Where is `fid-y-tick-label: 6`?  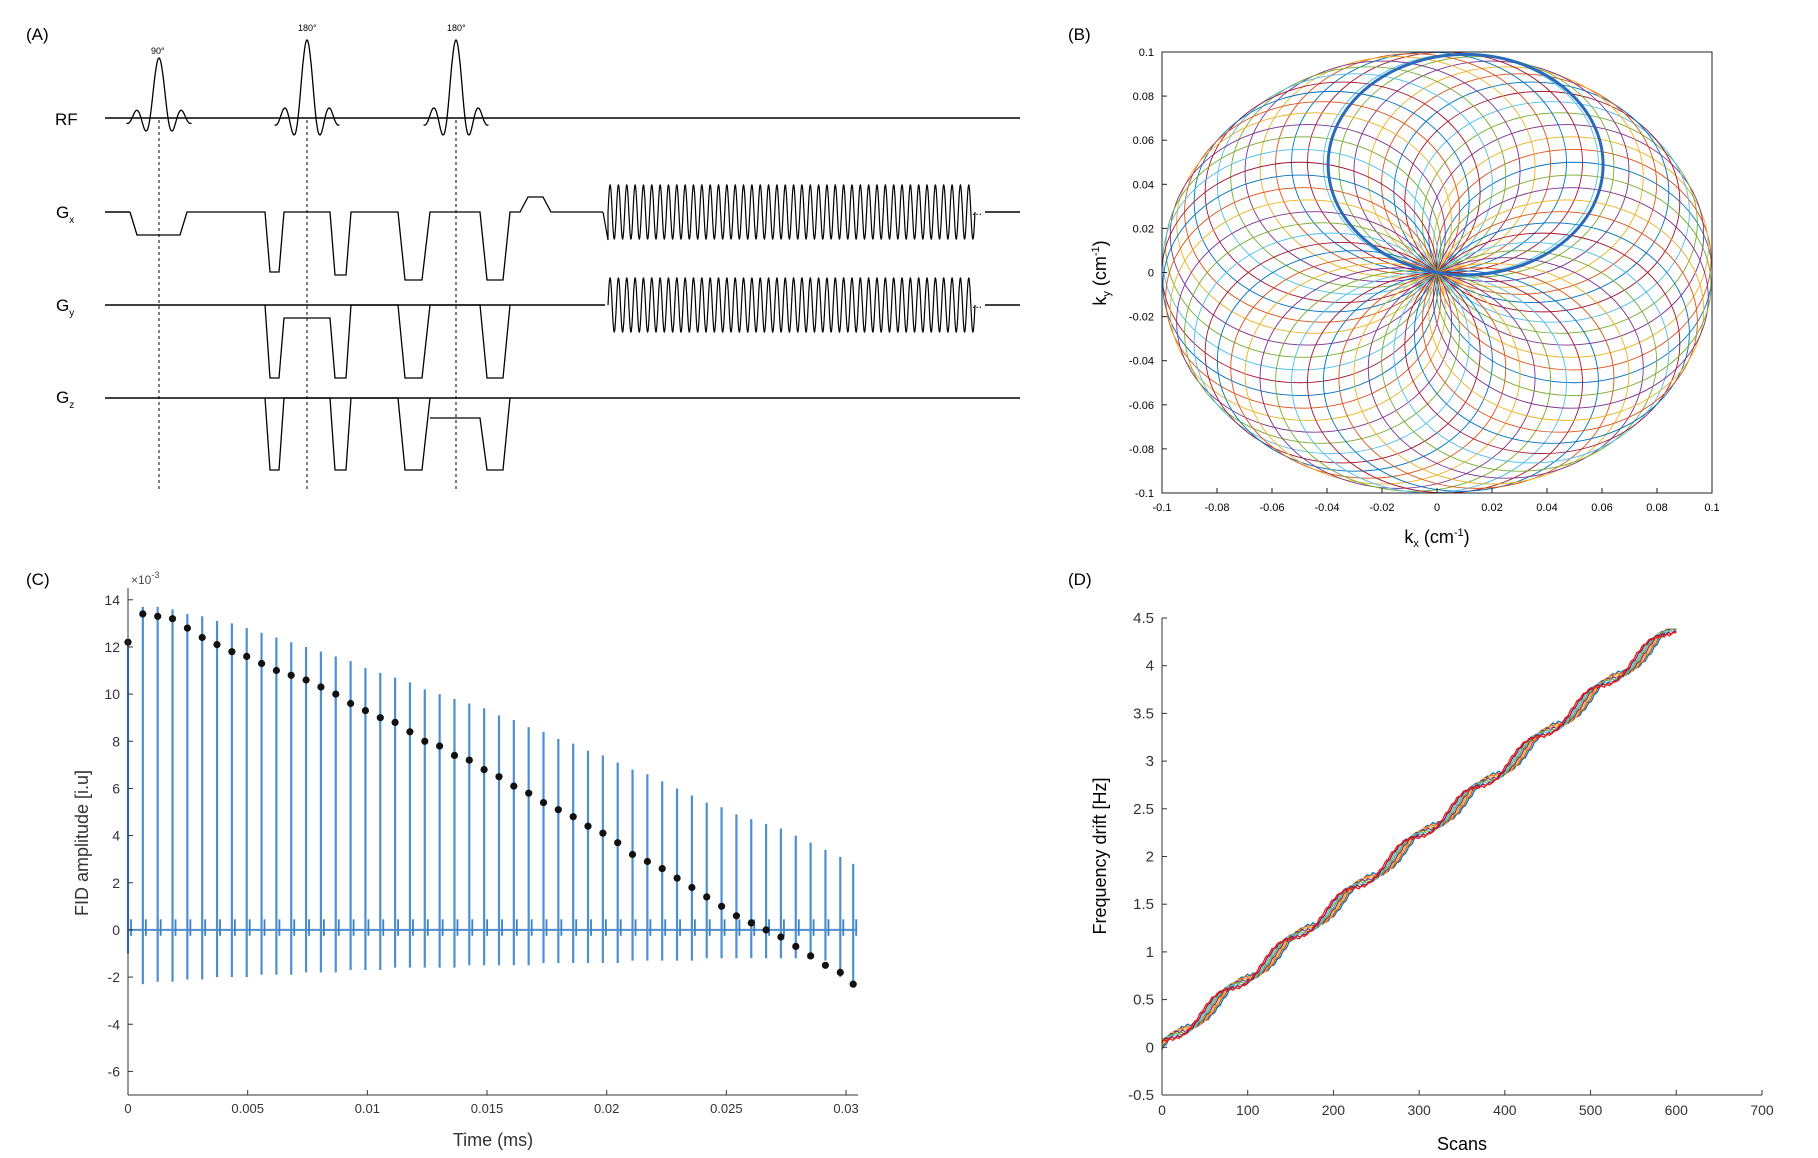
fid-y-tick-label: 6 is located at coordinates (116, 788).